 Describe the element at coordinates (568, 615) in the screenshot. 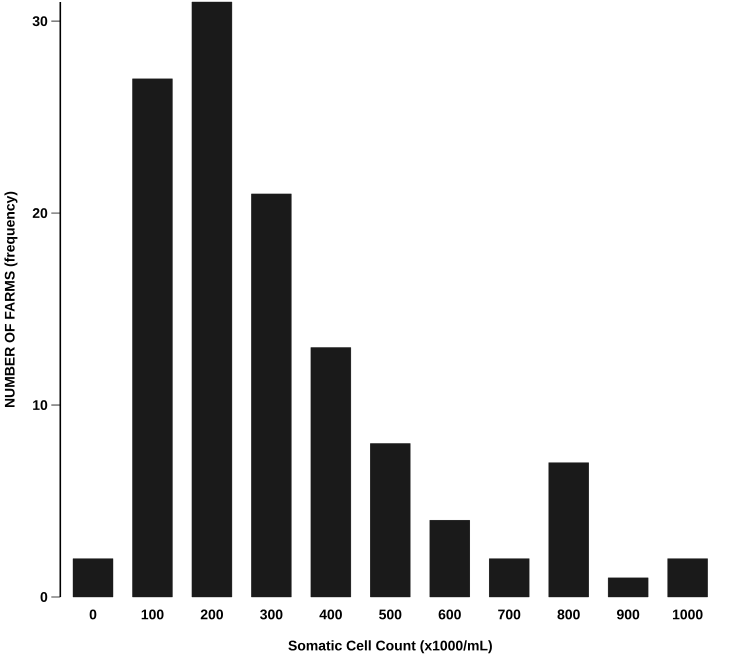

I see `x-tick-label: 800` at that location.